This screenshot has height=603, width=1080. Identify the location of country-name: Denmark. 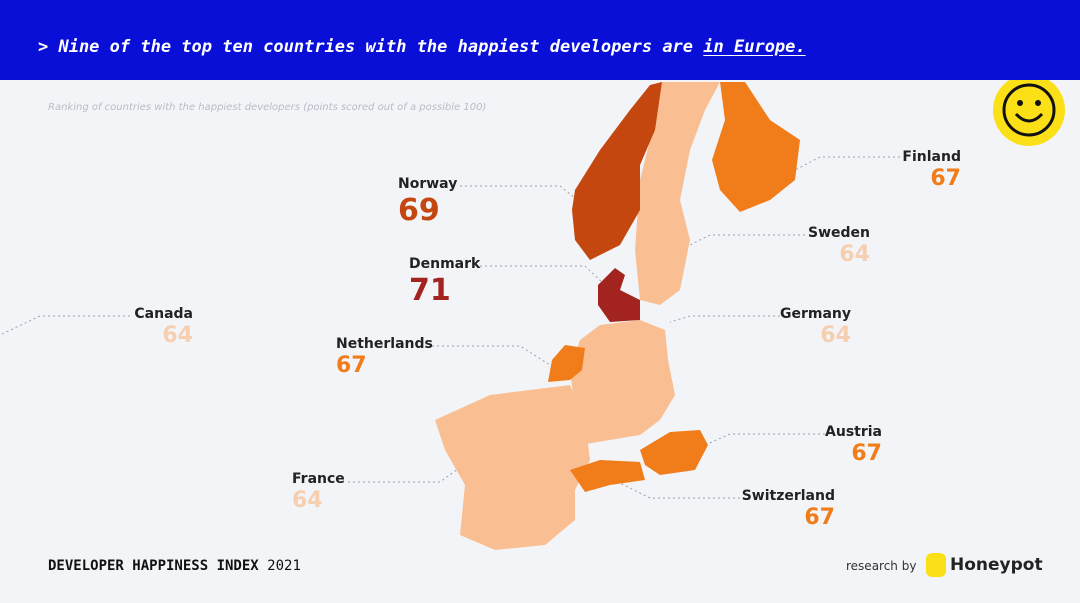
(445, 264).